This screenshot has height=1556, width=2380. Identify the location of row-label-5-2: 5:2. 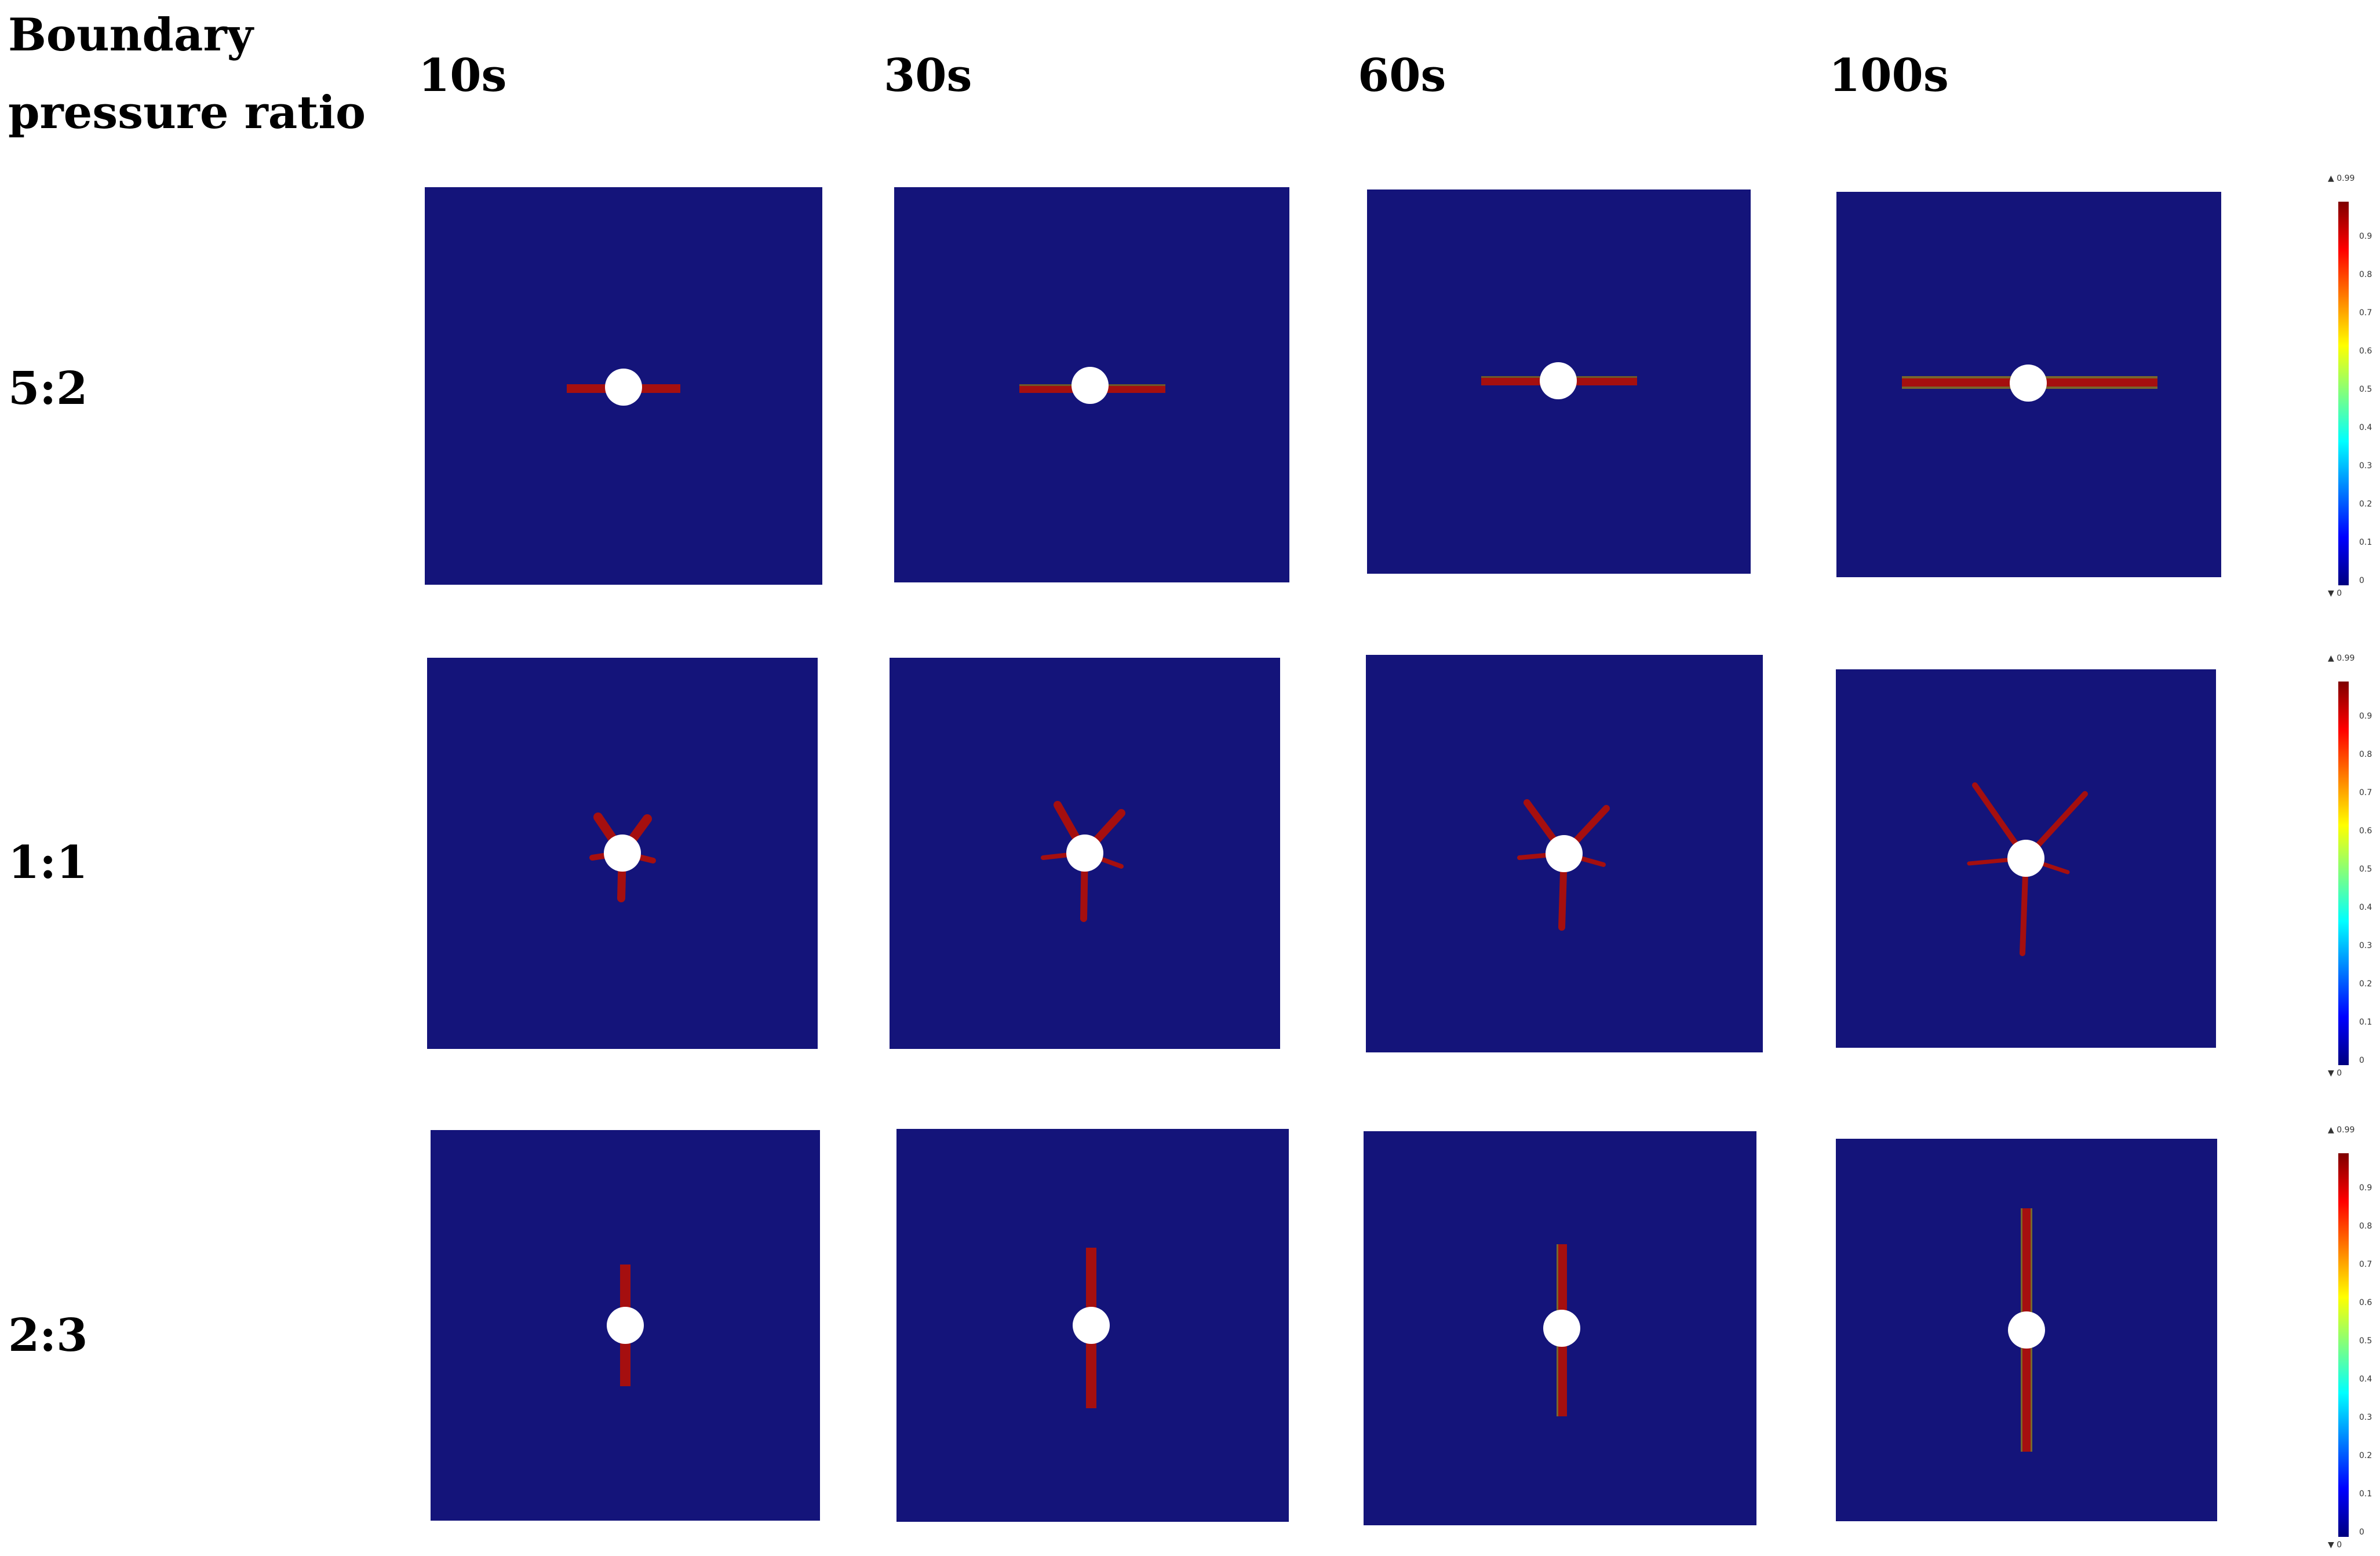
(48, 389).